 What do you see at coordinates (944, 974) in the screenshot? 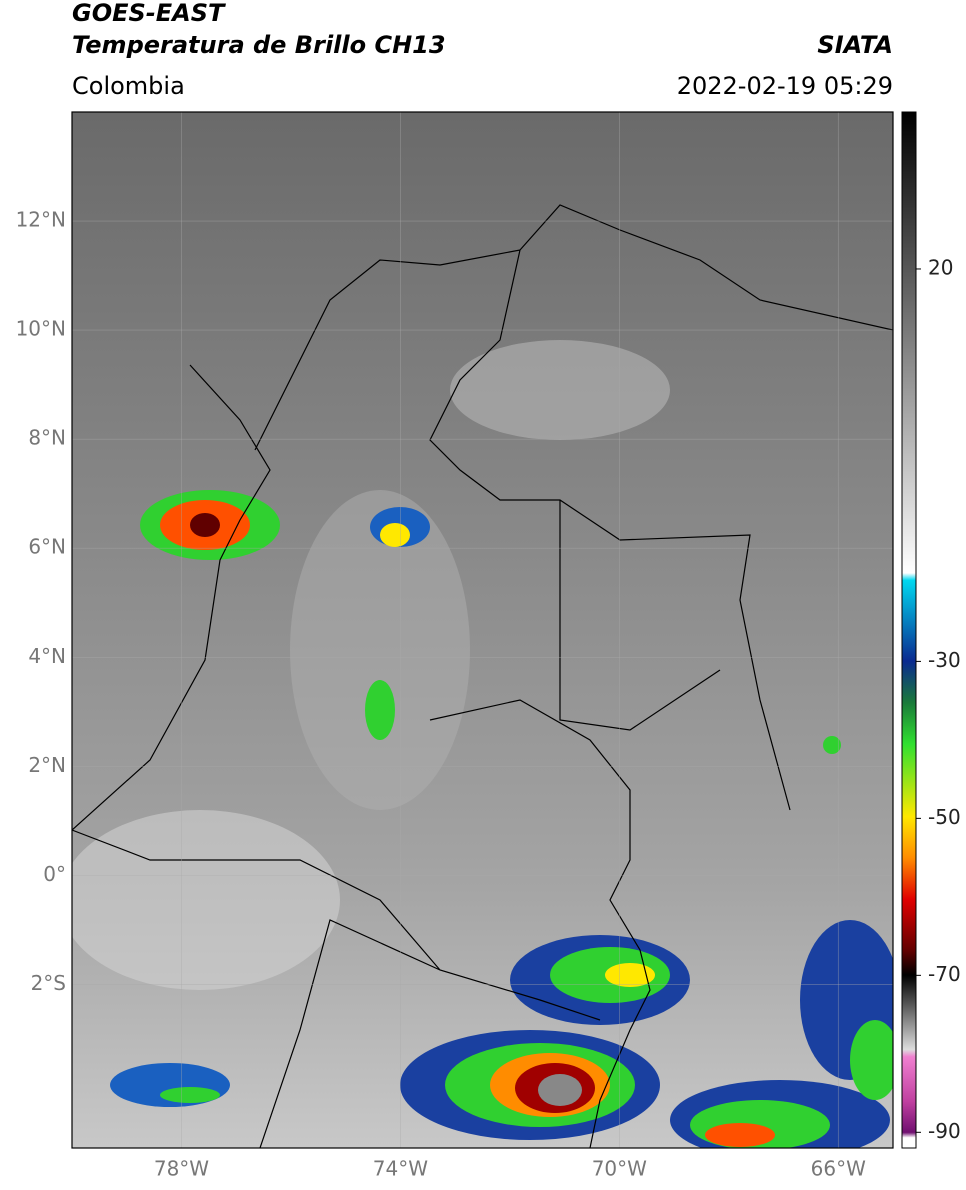
I see `colorbar-tick-label: -70` at bounding box center [944, 974].